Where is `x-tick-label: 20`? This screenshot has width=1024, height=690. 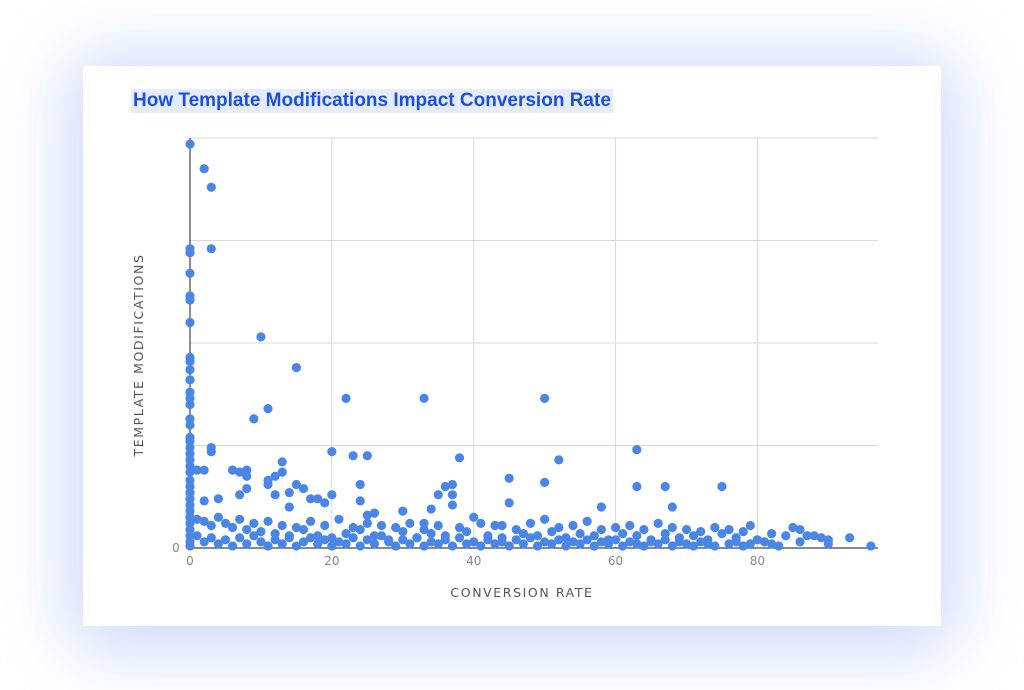 x-tick-label: 20 is located at coordinates (331, 561).